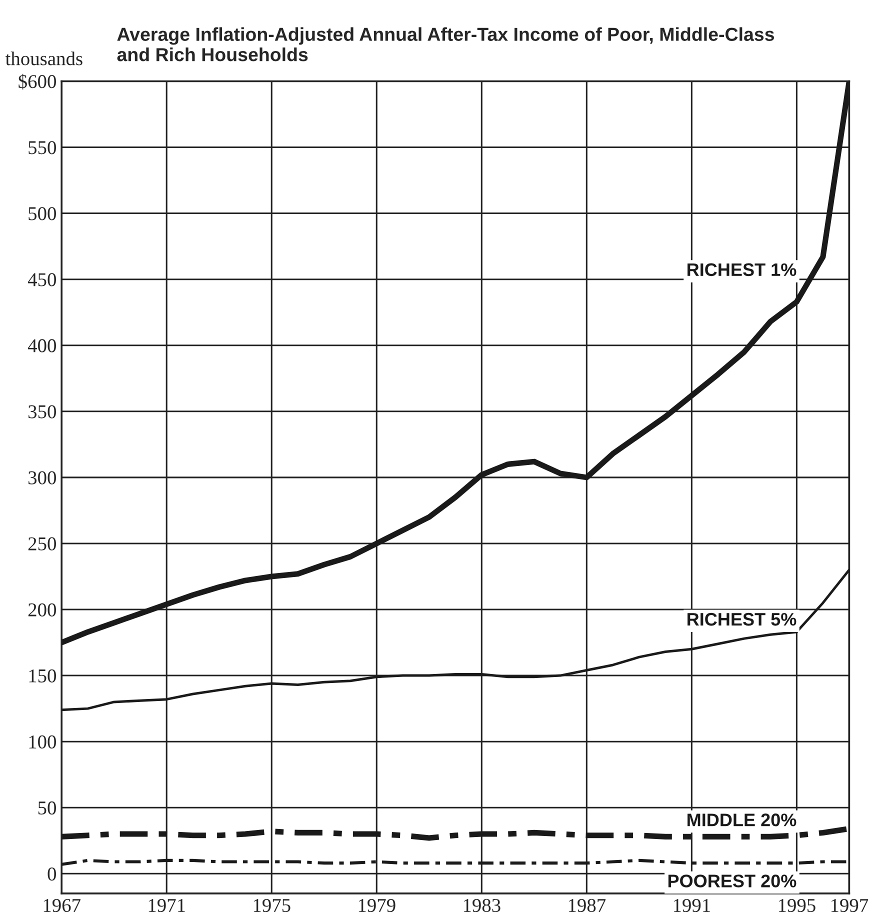 The width and height of the screenshot is (880, 923). Describe the element at coordinates (42, 213) in the screenshot. I see `y-tick-label: 500` at that location.